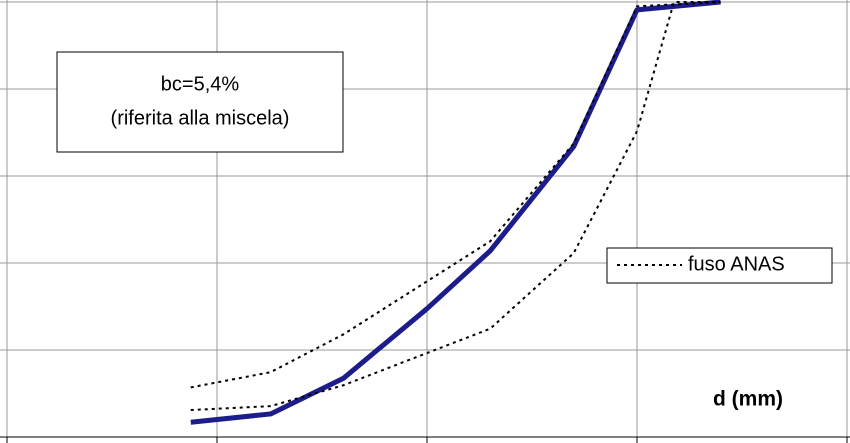 This screenshot has height=443, width=850. I want to click on x-axis-label: d (mm), so click(748, 399).